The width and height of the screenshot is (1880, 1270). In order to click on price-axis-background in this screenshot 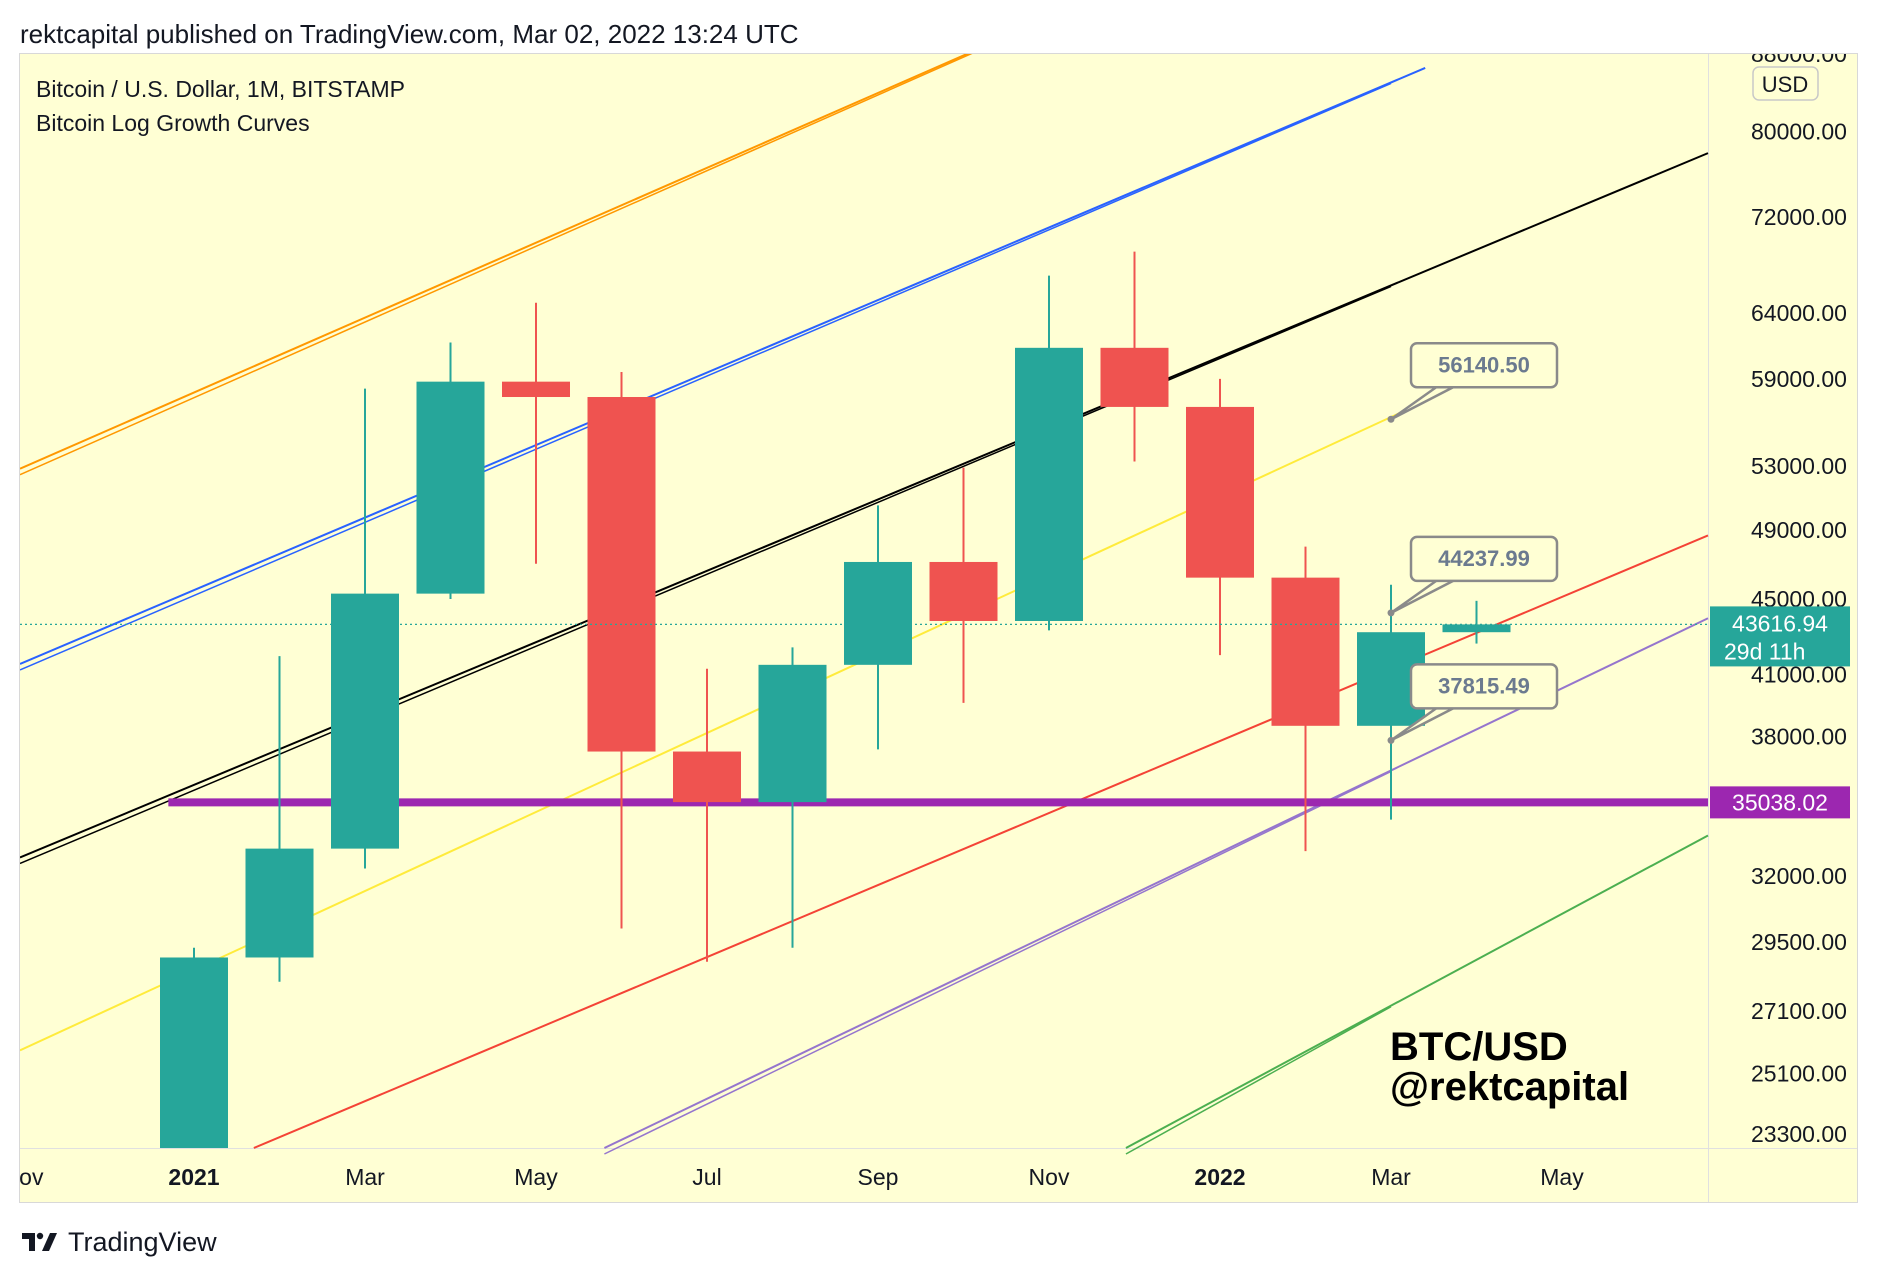, I will do `click(1782, 601)`.